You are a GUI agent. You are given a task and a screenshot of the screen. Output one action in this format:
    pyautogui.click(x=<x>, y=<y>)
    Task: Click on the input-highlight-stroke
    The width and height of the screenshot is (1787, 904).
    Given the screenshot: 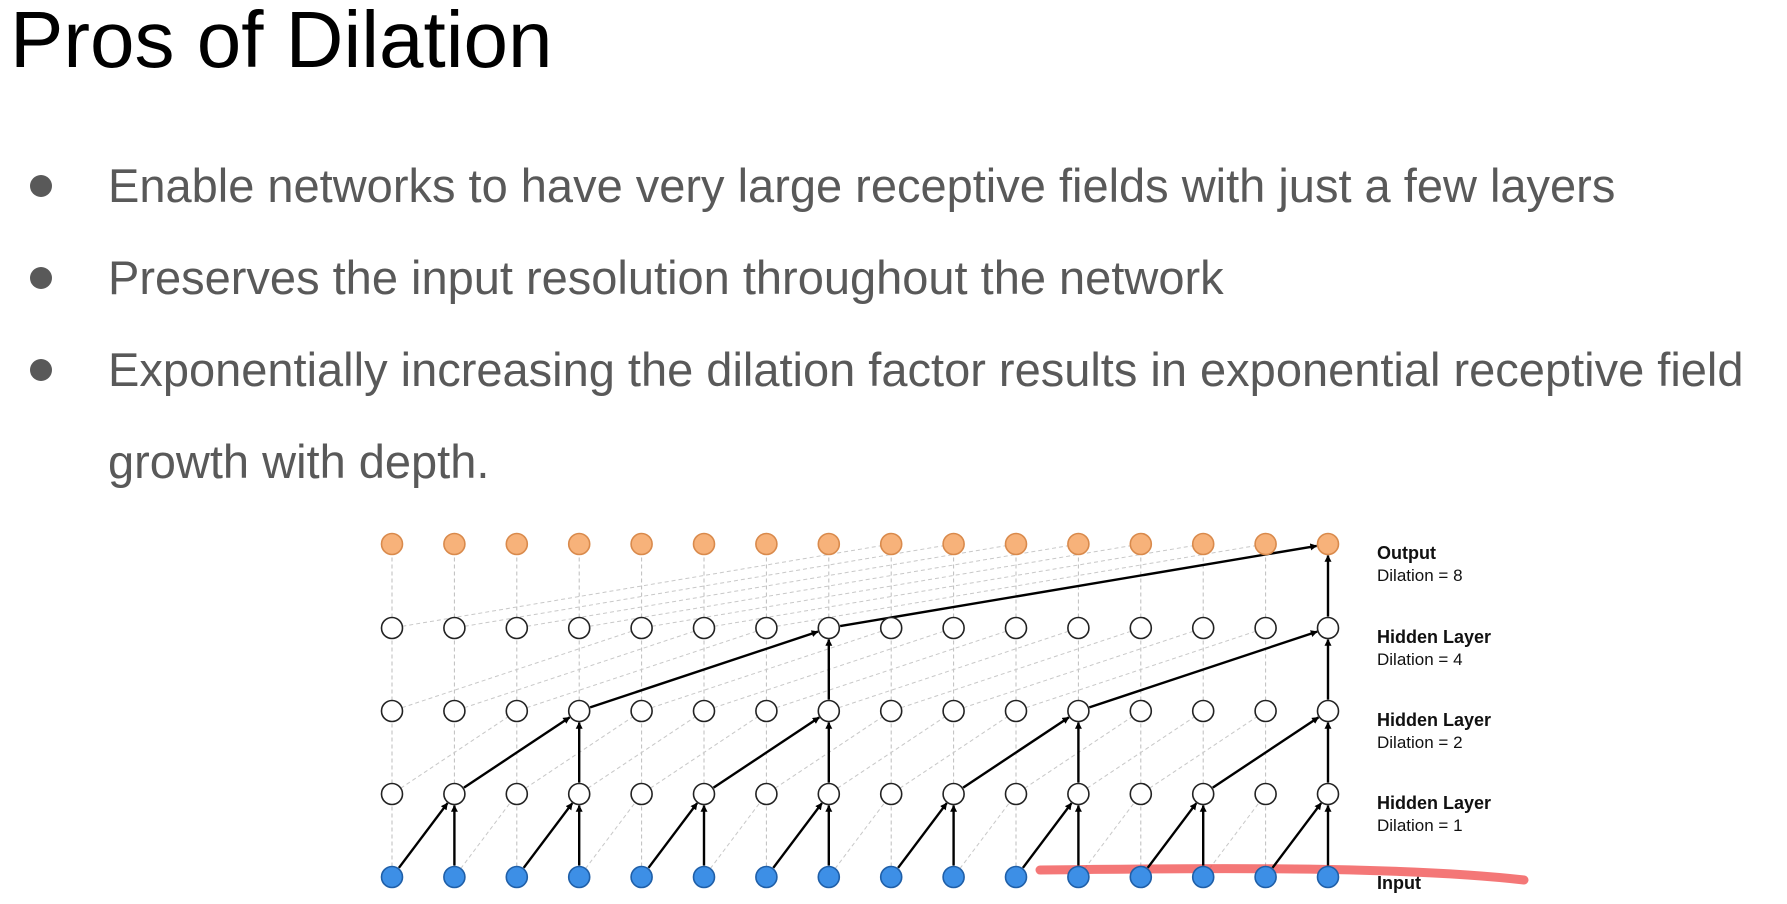 What is the action you would take?
    pyautogui.click(x=1282, y=874)
    